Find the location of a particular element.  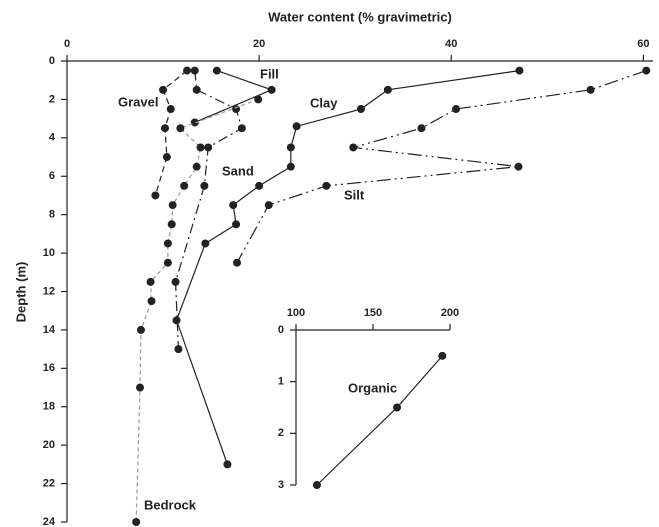

y-tick-label: 3 is located at coordinates (281, 485).